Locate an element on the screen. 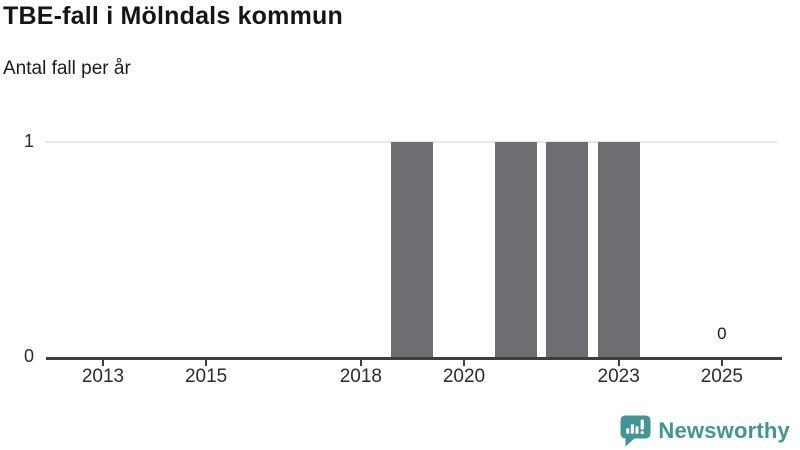 This screenshot has height=450, width=800. x-tick-2025 is located at coordinates (721, 362).